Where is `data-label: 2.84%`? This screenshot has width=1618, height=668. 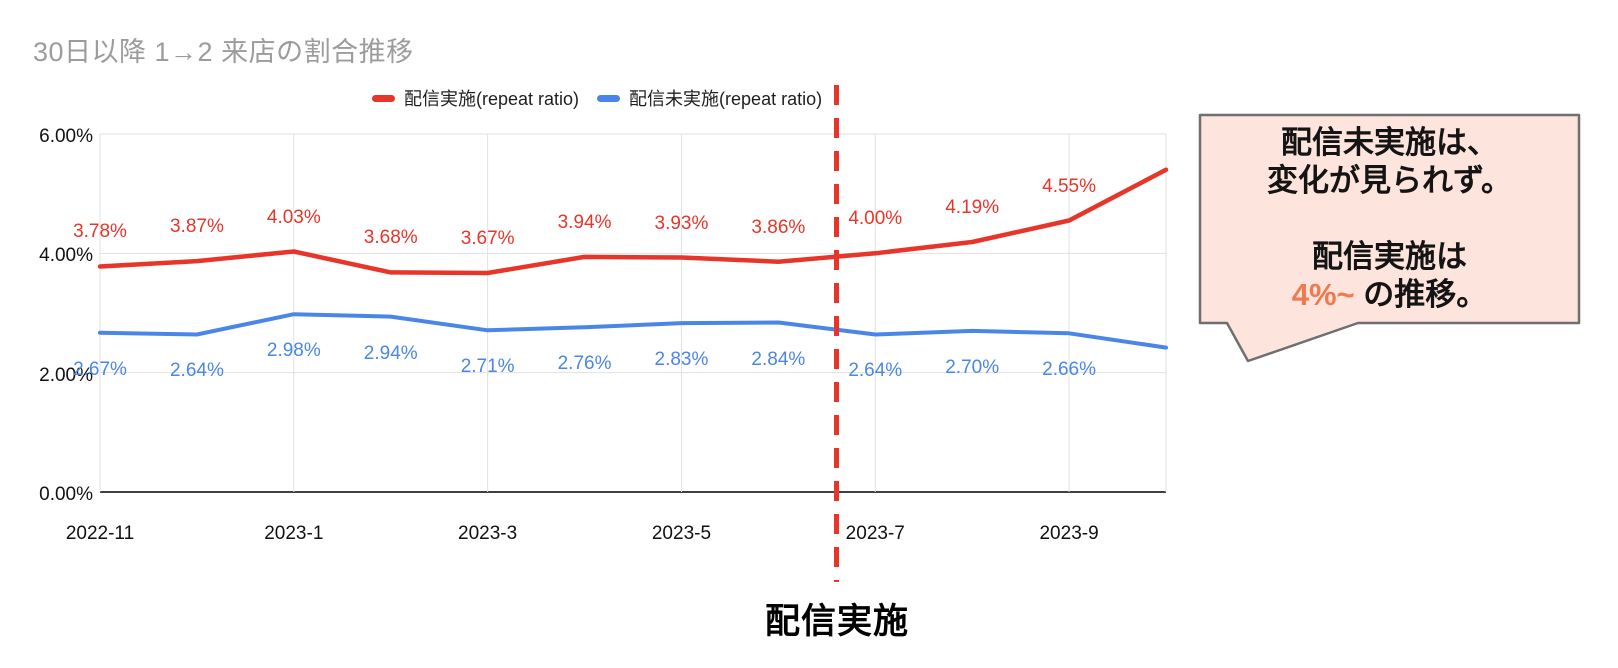 data-label: 2.84% is located at coordinates (778, 359).